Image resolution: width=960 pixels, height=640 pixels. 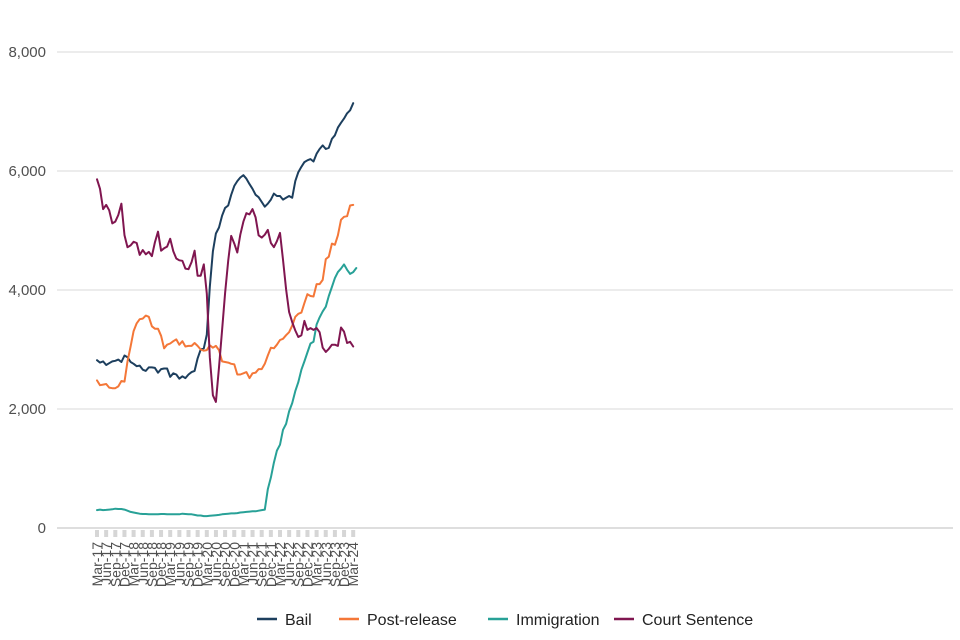 I want to click on y-tick-label: 6,000, so click(x=27, y=171).